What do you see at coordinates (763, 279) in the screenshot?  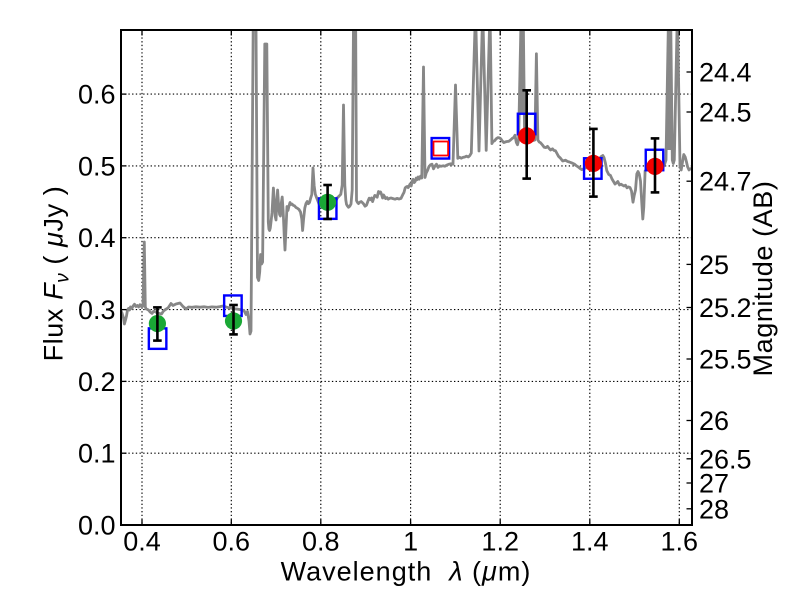 I see `svg-text: Magnitude (AB)` at bounding box center [763, 279].